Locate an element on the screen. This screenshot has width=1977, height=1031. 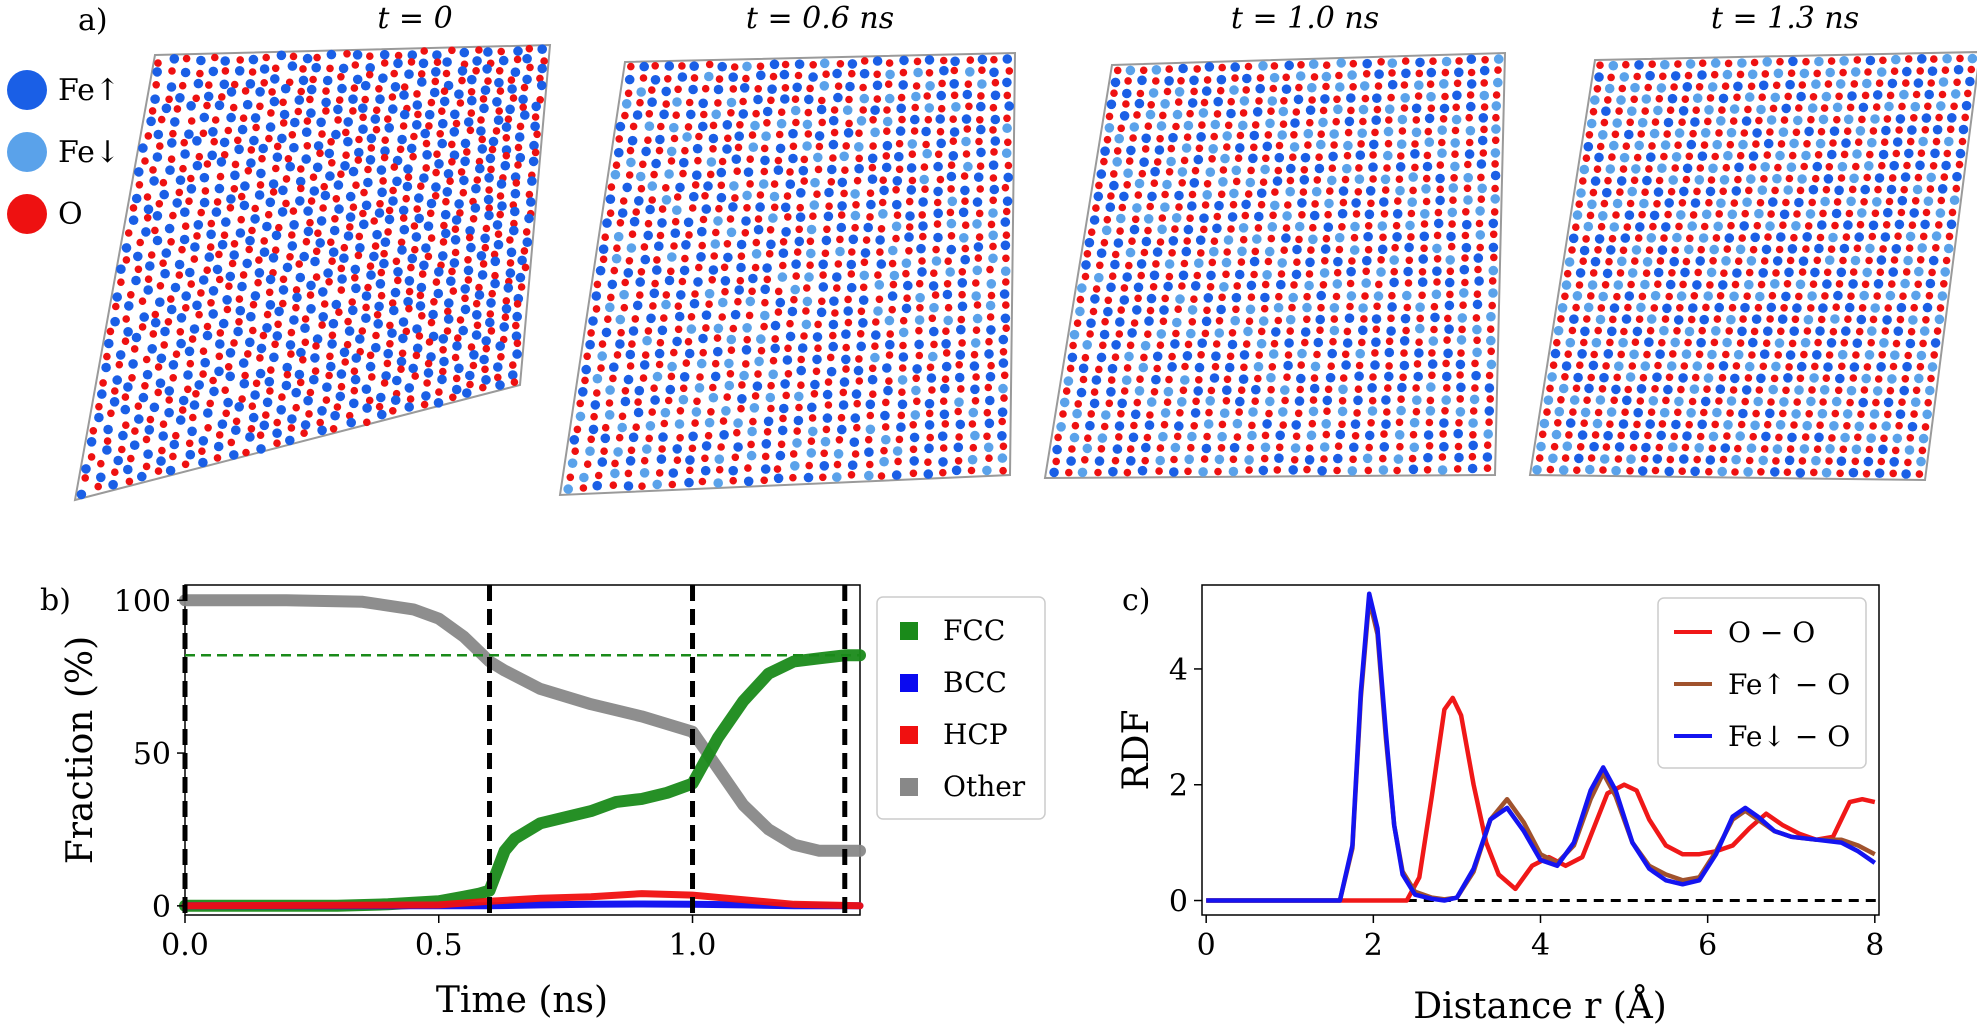
x-tick-label: 2 is located at coordinates (1373, 945).